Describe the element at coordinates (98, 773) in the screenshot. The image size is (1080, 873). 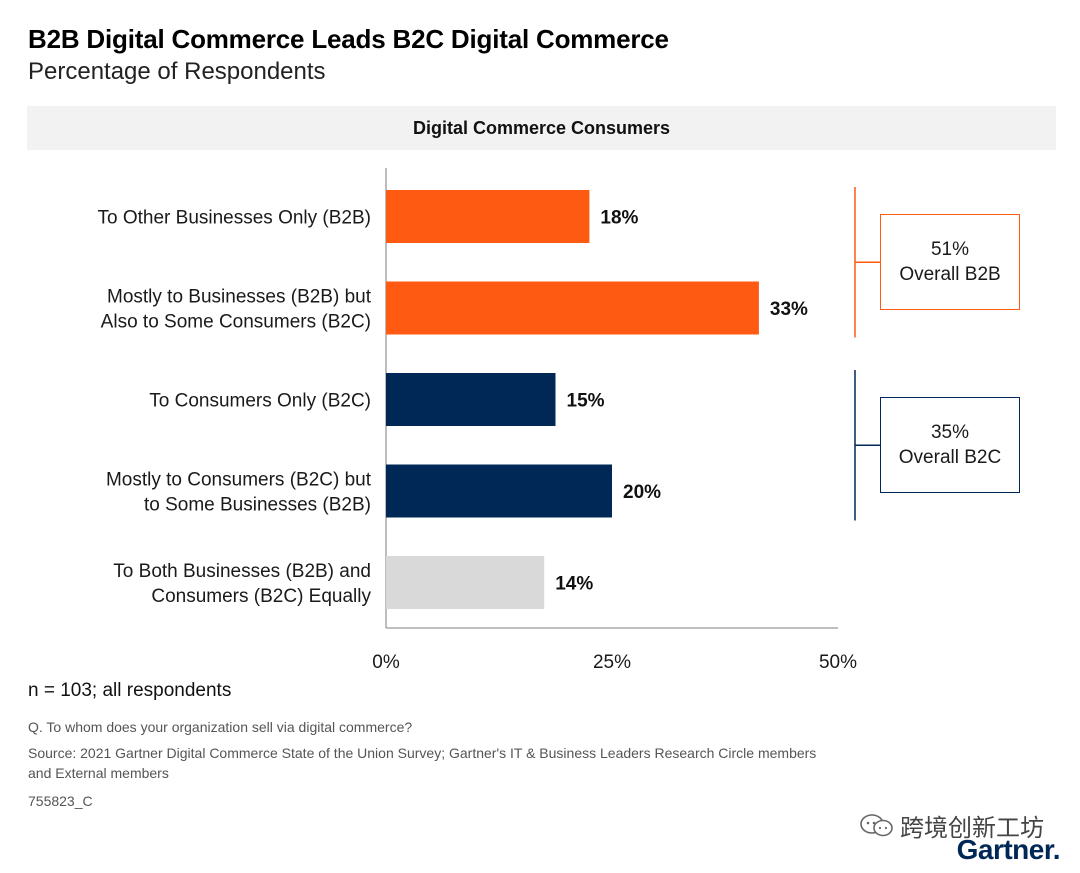
I see `source-note-line2: and External members` at that location.